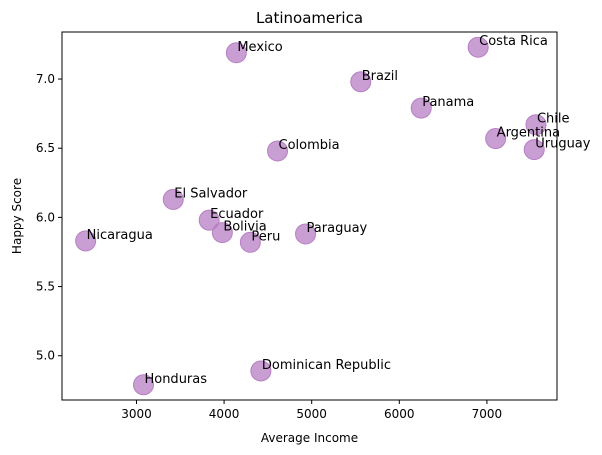 This screenshot has height=455, width=602. Describe the element at coordinates (259, 47) in the screenshot. I see `point-label: Mexico` at that location.